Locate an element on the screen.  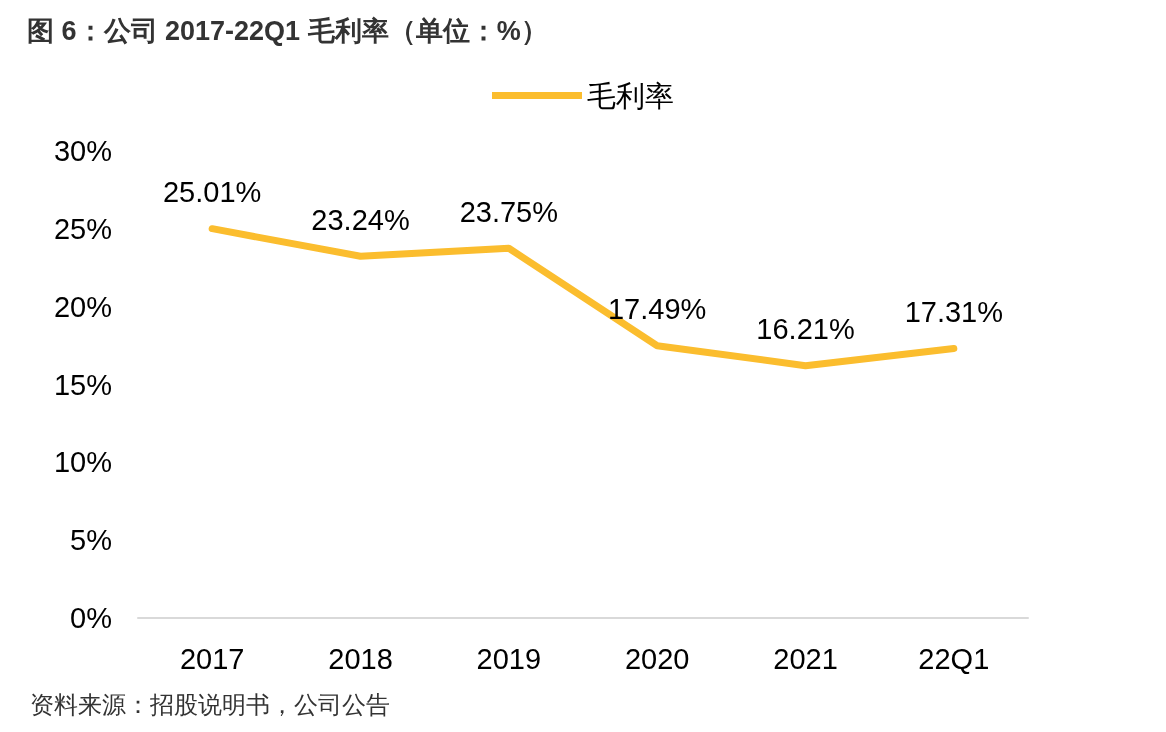
data-label: 17.49% is located at coordinates (657, 309).